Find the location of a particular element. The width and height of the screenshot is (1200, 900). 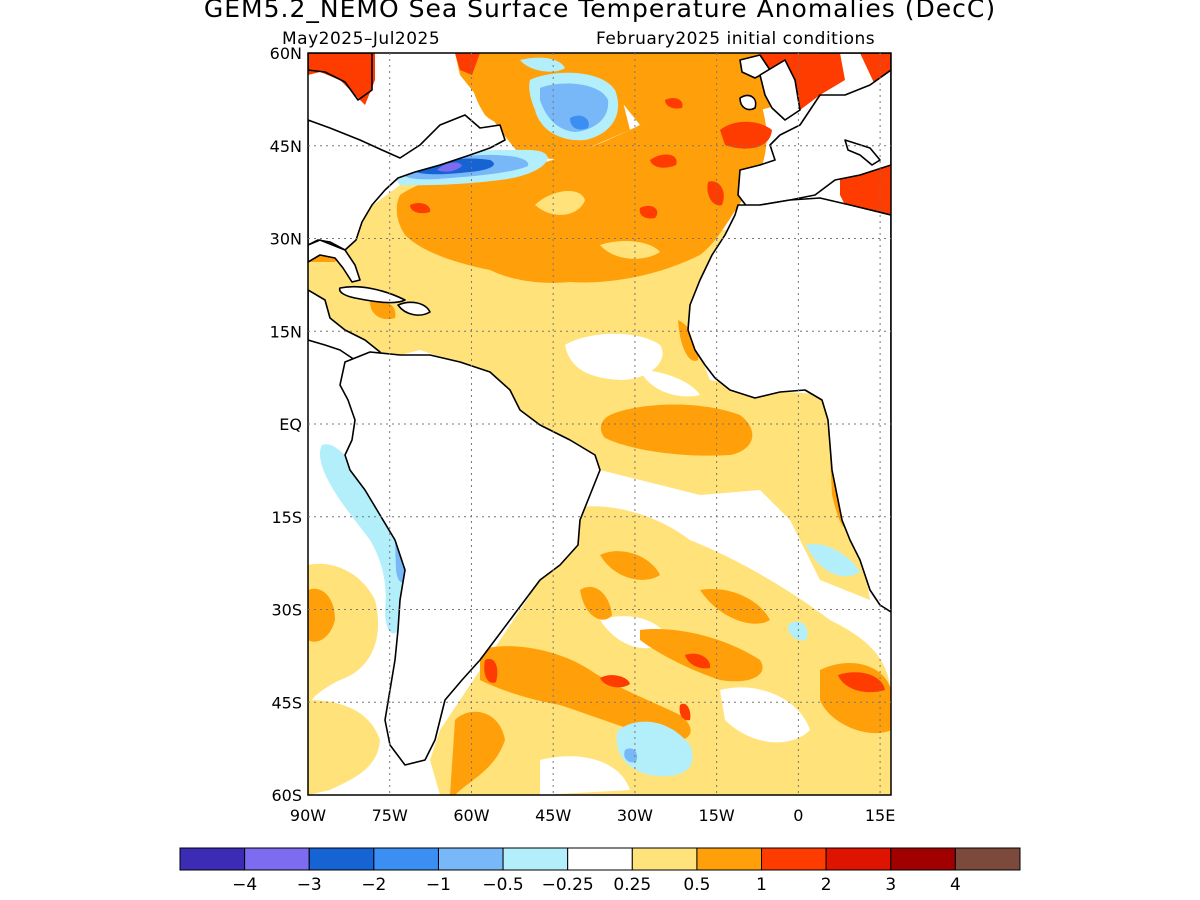

lat-tick-label: 30S is located at coordinates (286, 610).